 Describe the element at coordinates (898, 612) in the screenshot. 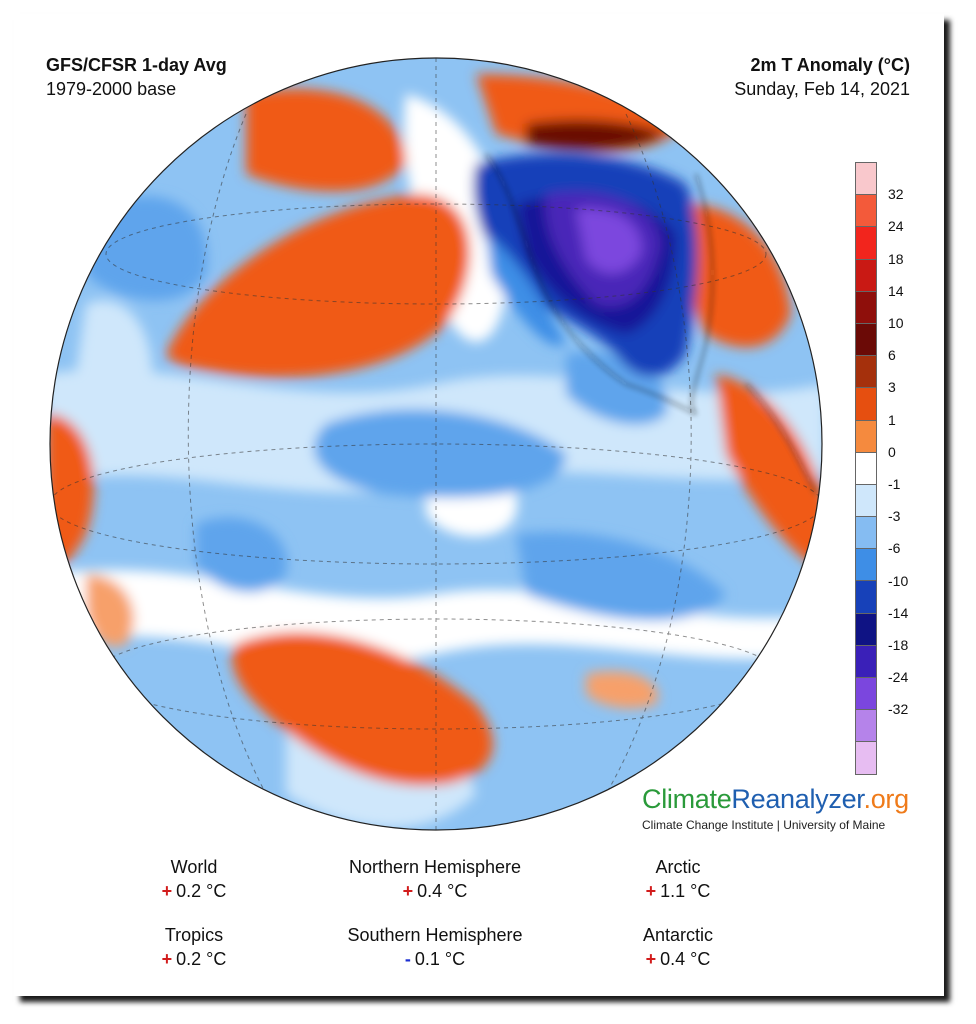

I see `colorbar-tick-label: -14` at that location.